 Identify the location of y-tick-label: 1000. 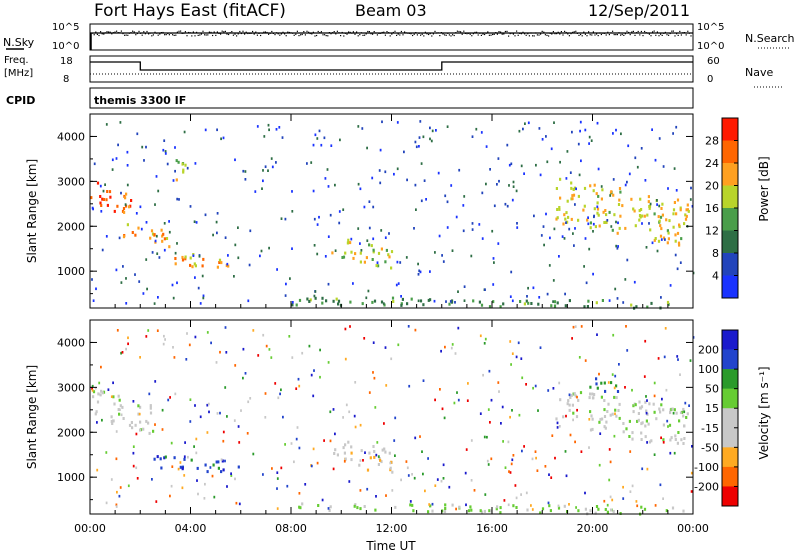
(71, 271).